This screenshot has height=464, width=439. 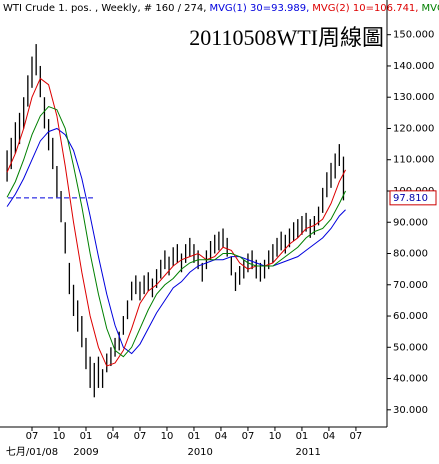 I want to click on y-tick-label: 60.000, so click(x=410, y=316).